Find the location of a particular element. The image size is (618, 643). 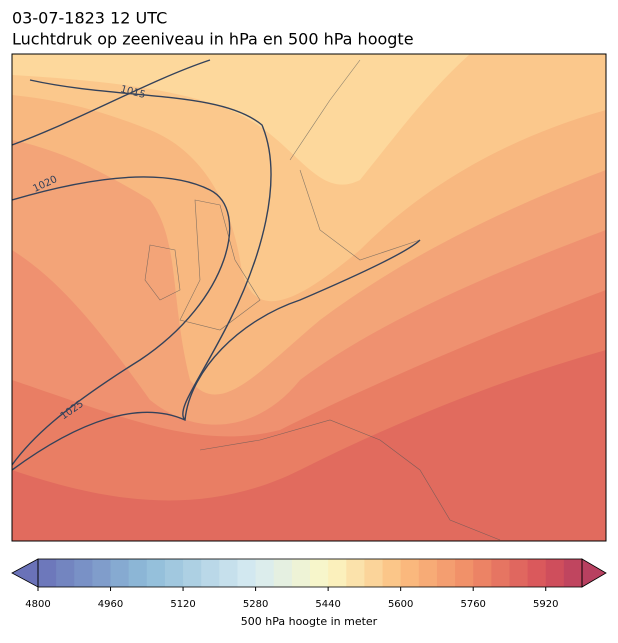

colorbar-tick-label: 5280 is located at coordinates (255, 604).